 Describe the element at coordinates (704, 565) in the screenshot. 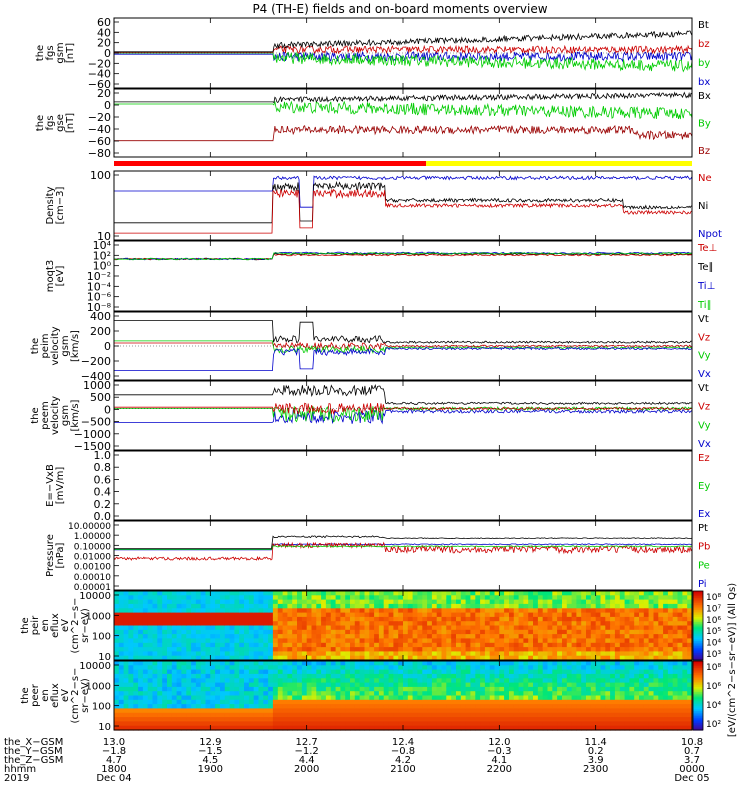

I see `legend-entry: Pe` at that location.